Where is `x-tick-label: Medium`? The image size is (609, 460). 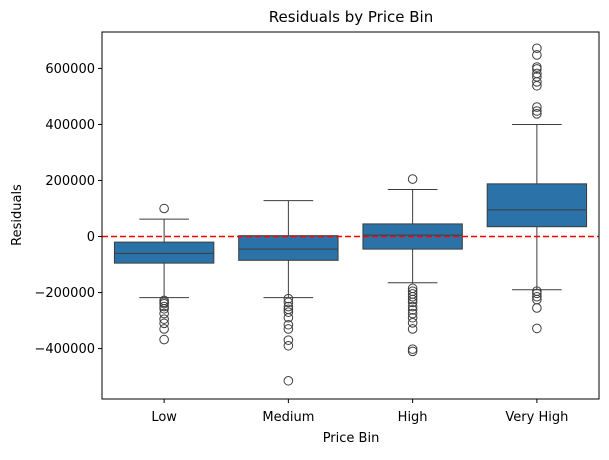
x-tick-label: Medium is located at coordinates (288, 417).